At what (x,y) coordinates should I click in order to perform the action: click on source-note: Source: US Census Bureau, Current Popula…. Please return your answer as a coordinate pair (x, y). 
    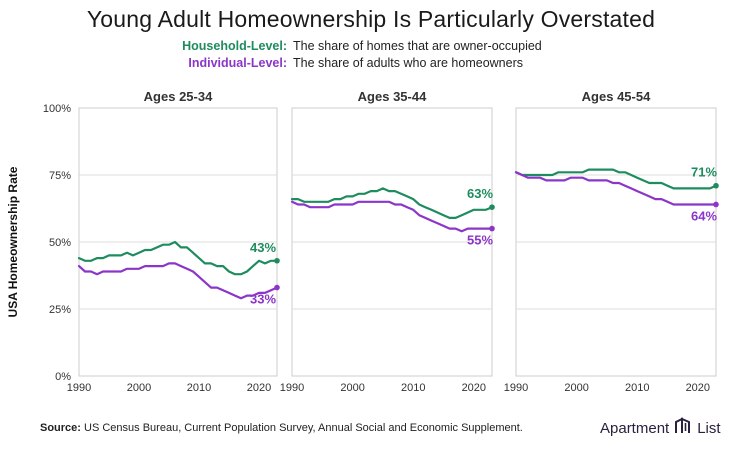
    Looking at the image, I should click on (281, 428).